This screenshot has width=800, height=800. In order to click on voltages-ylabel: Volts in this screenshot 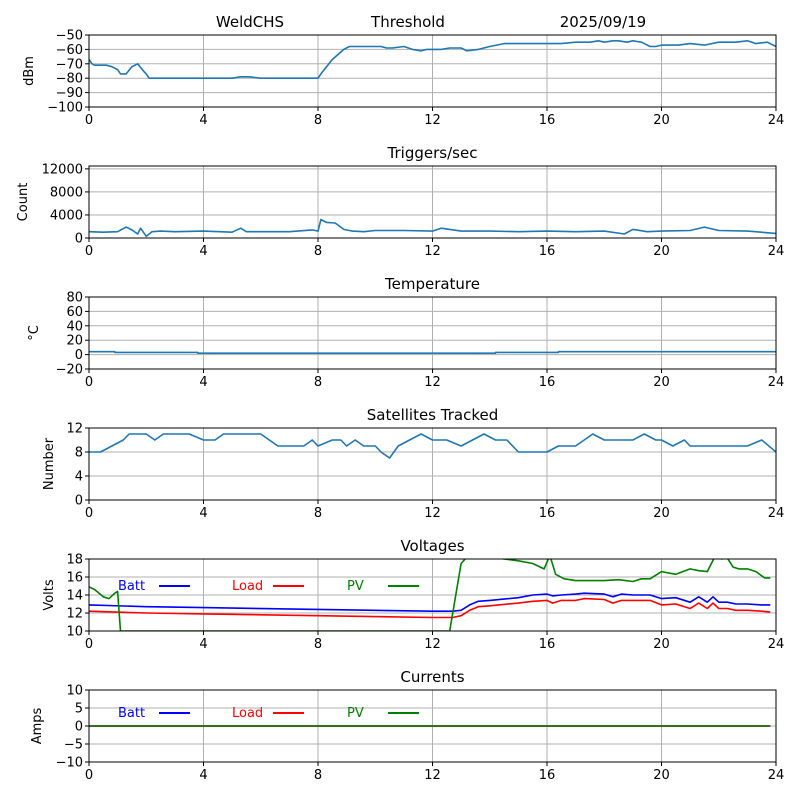, I will do `click(49, 595)`.